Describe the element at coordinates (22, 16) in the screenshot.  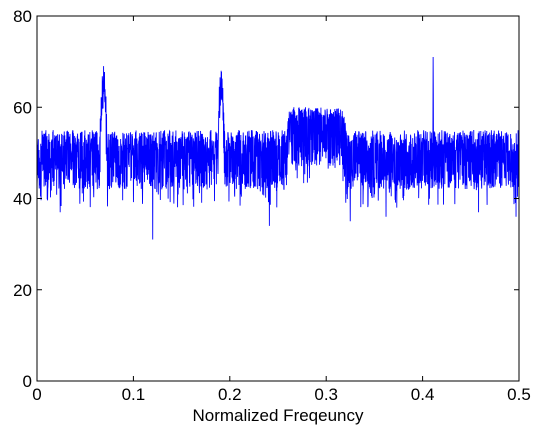
I see `y-tick-label: 80` at that location.